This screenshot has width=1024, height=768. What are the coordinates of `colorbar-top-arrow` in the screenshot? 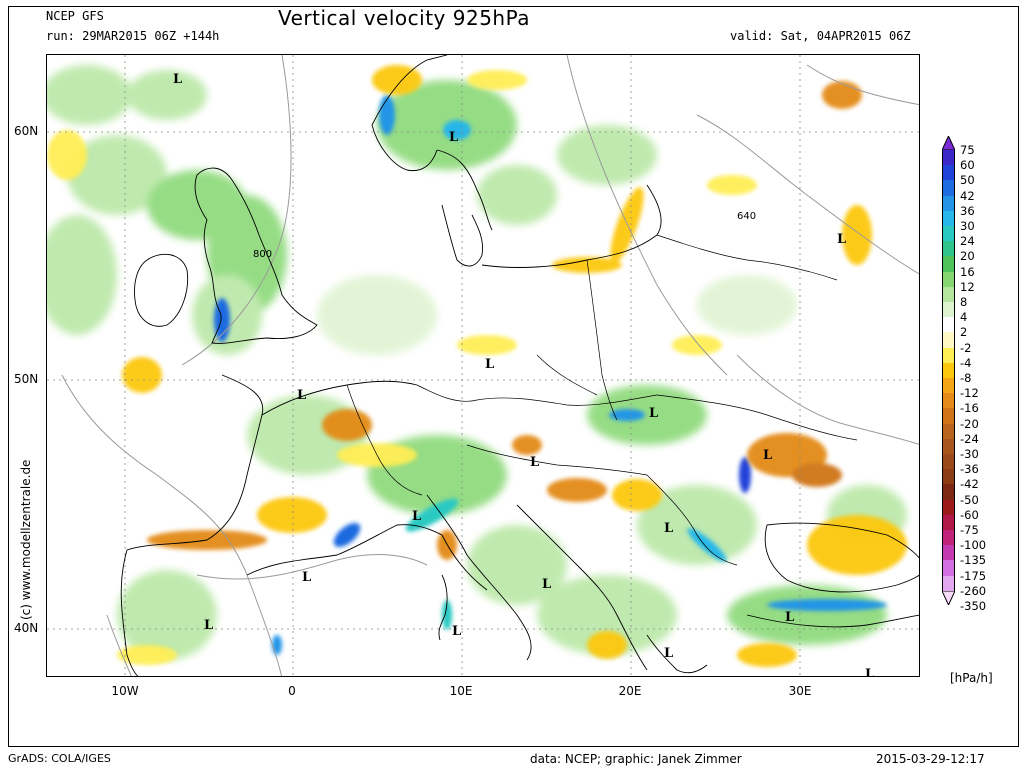 It's located at (948, 143).